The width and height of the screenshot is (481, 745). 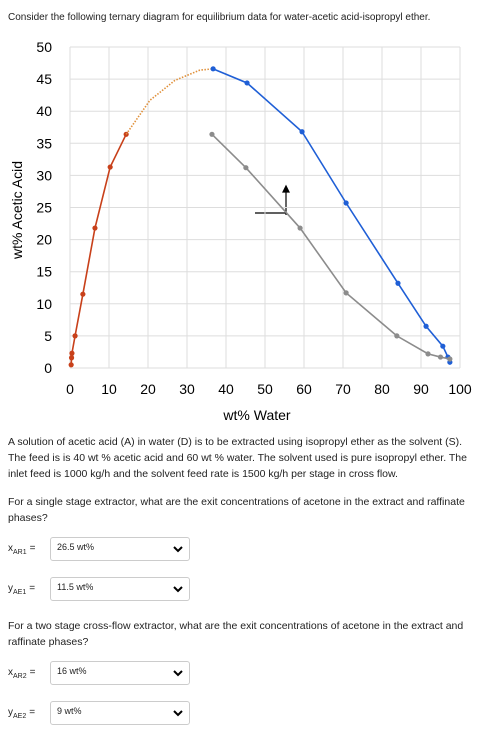 What do you see at coordinates (44, 111) in the screenshot?
I see `y-tick-label: 40` at bounding box center [44, 111].